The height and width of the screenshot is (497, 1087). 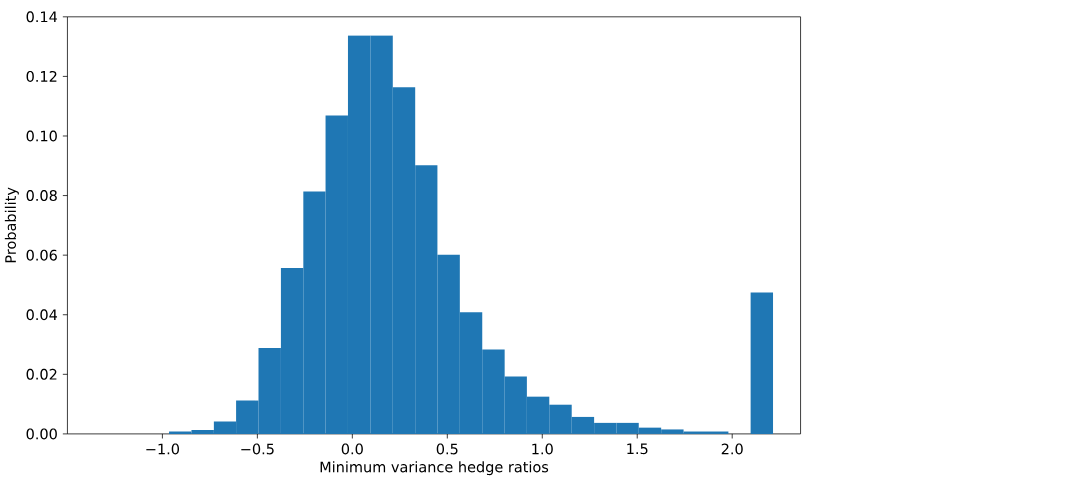 I want to click on y-tick-label: 0.10, so click(x=41, y=136).